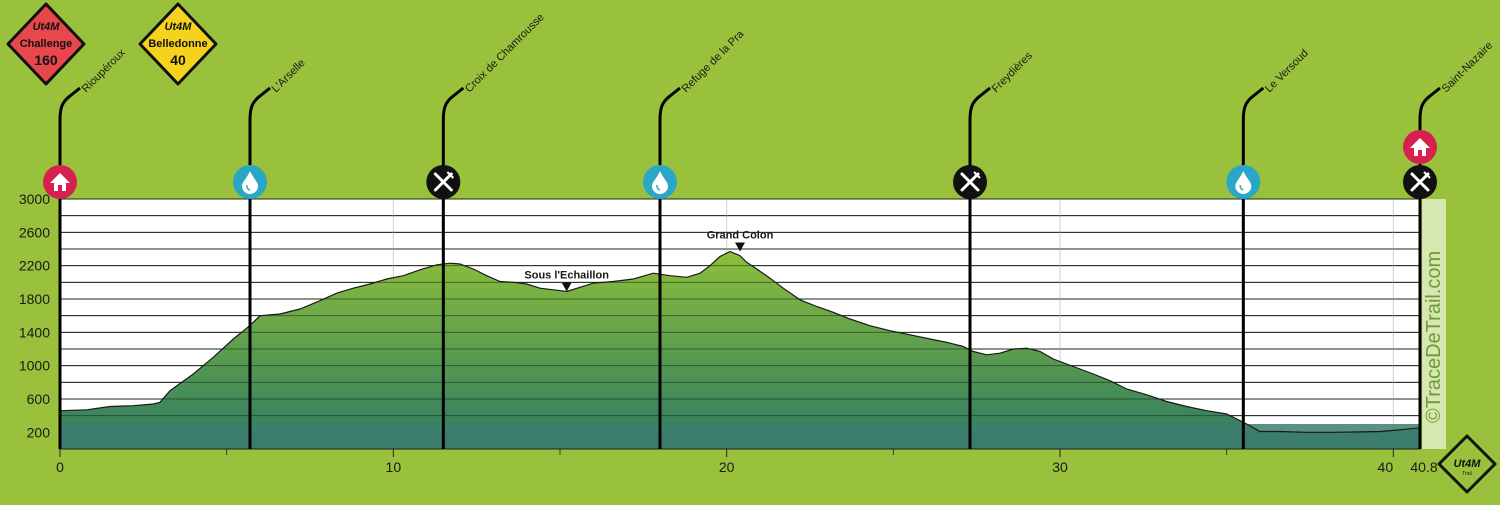 This screenshot has width=1500, height=505. I want to click on badge-line1: Challenge, so click(46, 44).